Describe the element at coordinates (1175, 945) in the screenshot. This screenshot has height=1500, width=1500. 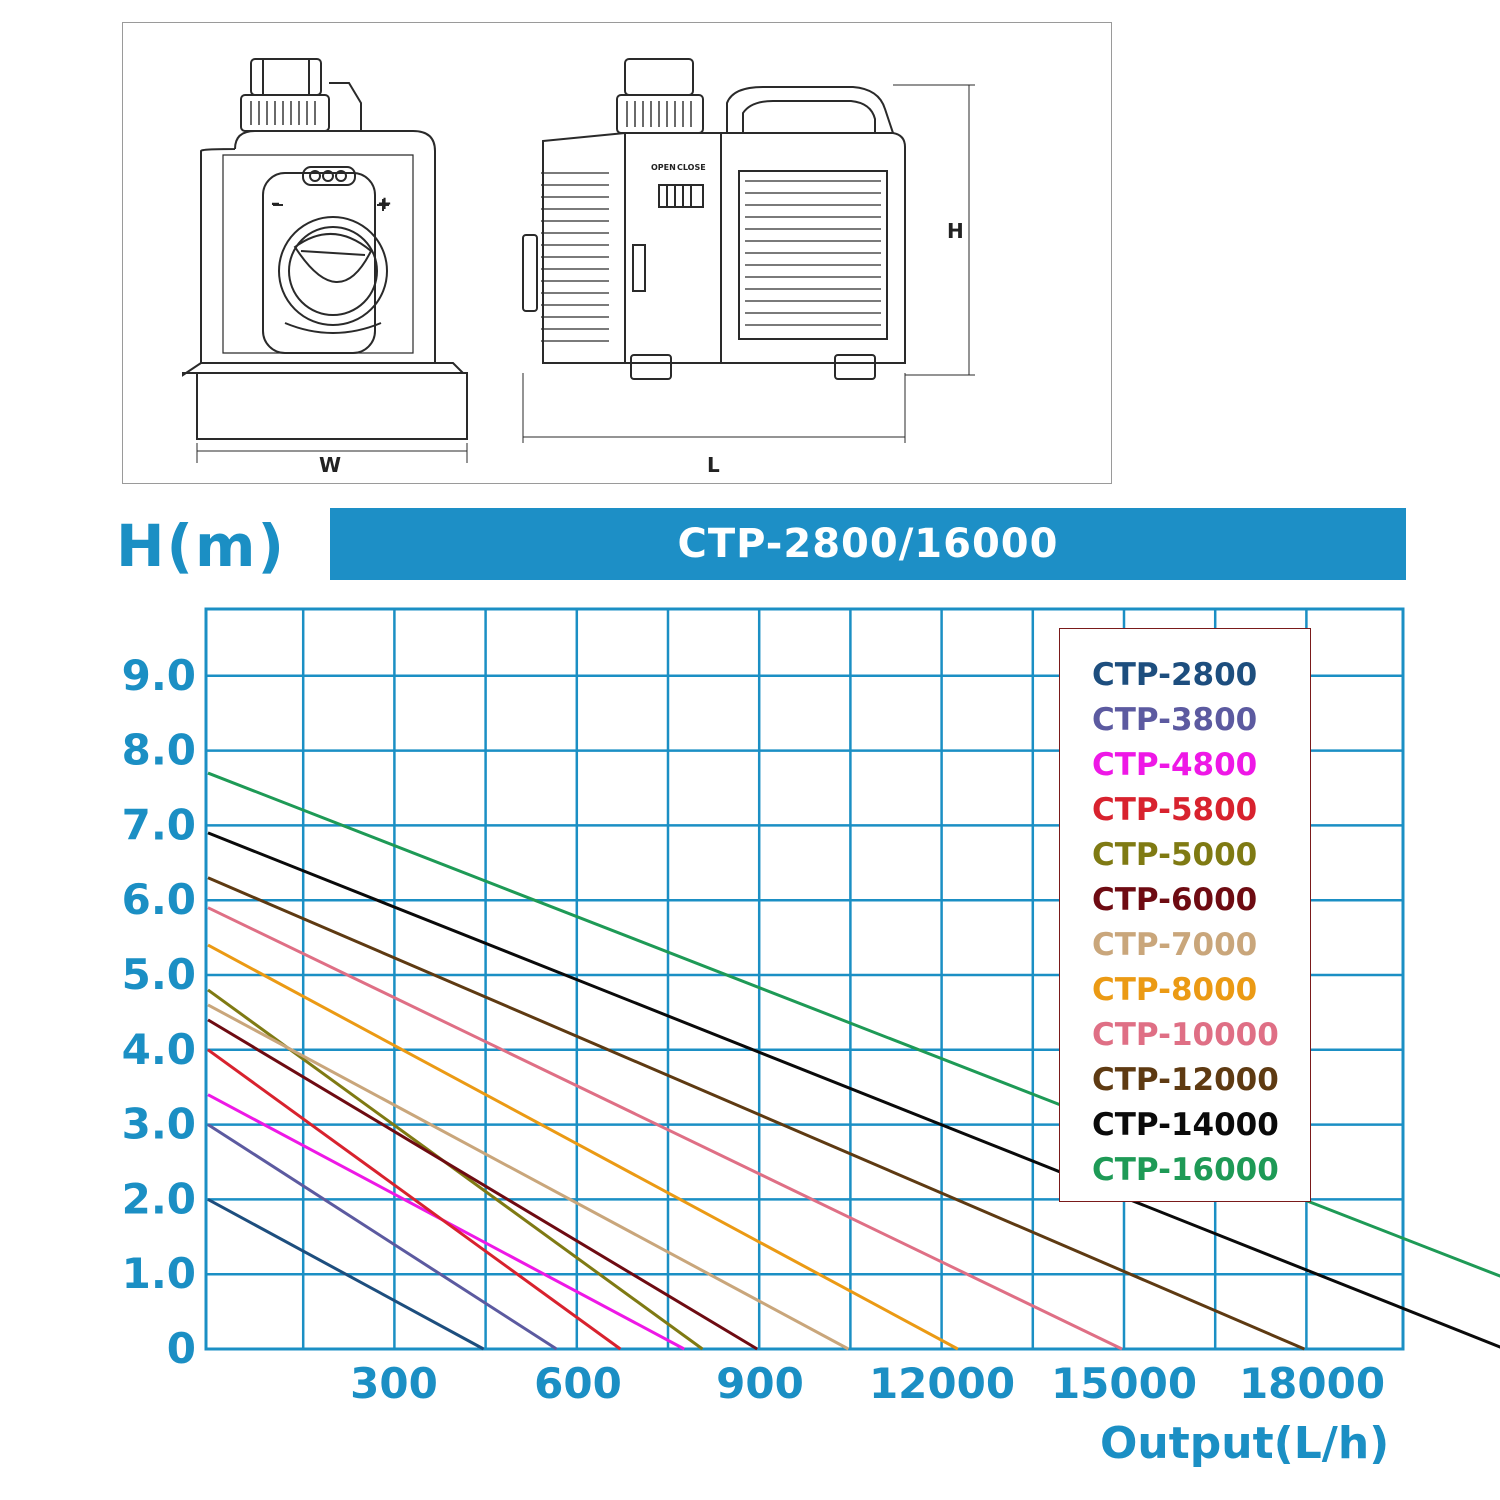
I see `legend-item: CTP-7000` at that location.